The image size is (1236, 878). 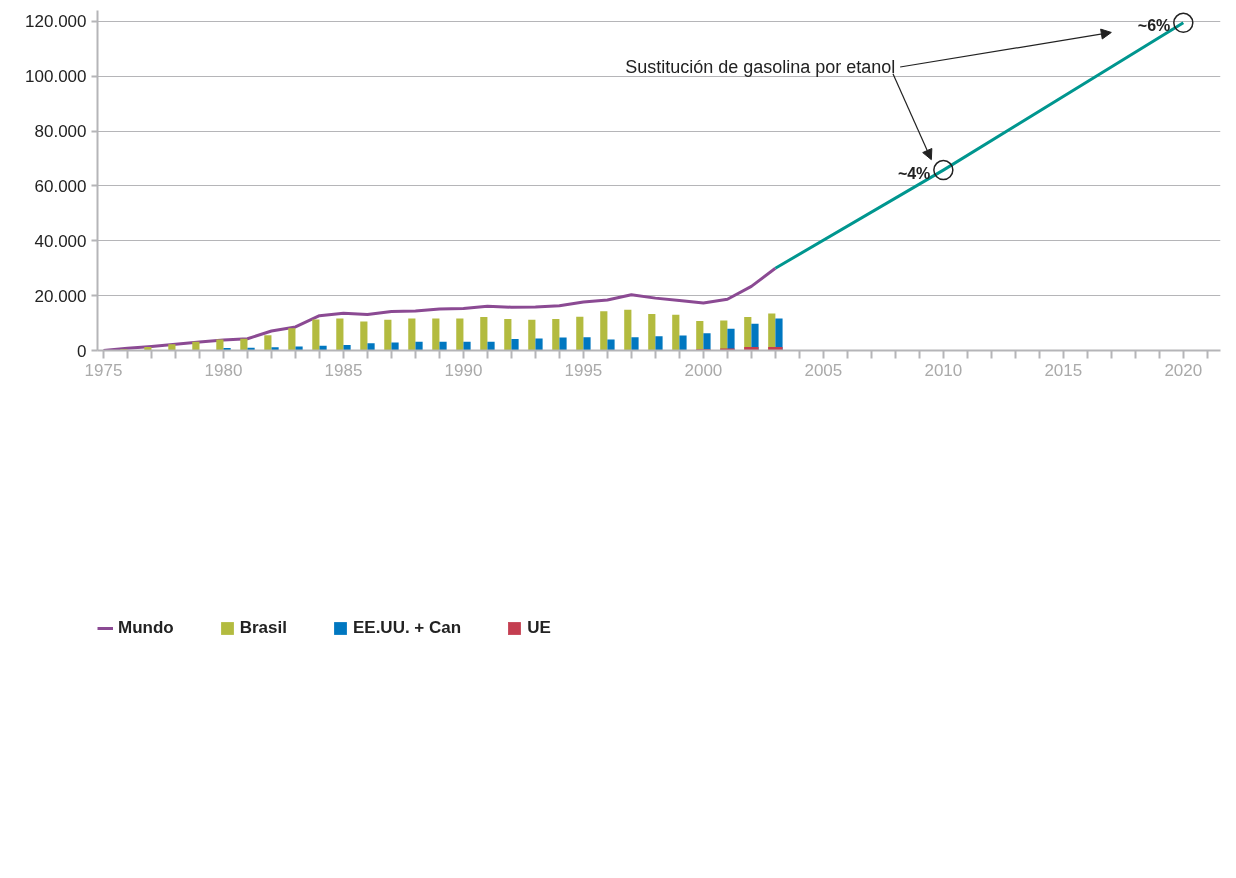 What do you see at coordinates (760, 67) in the screenshot?
I see `annotation: Sustitución de gasolina por etanol` at bounding box center [760, 67].